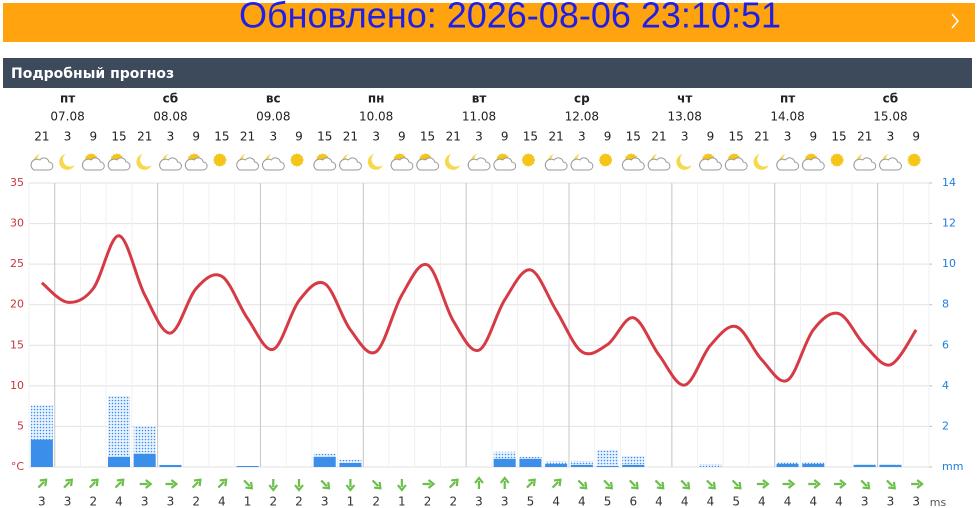 The height and width of the screenshot is (508, 980). What do you see at coordinates (479, 99) in the screenshot?
I see `day-name: вт` at bounding box center [479, 99].